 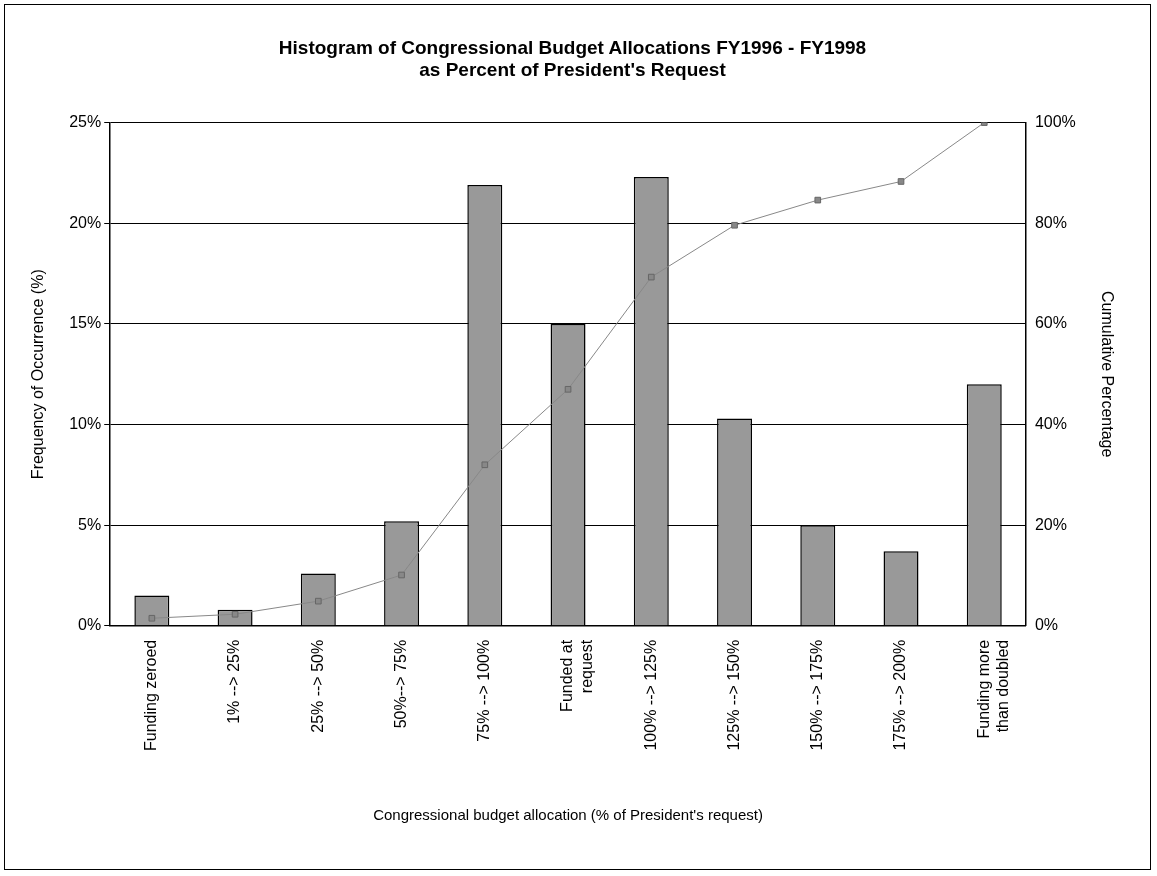 What do you see at coordinates (1050, 524) in the screenshot?
I see `y2-tick-label: 20%` at bounding box center [1050, 524].